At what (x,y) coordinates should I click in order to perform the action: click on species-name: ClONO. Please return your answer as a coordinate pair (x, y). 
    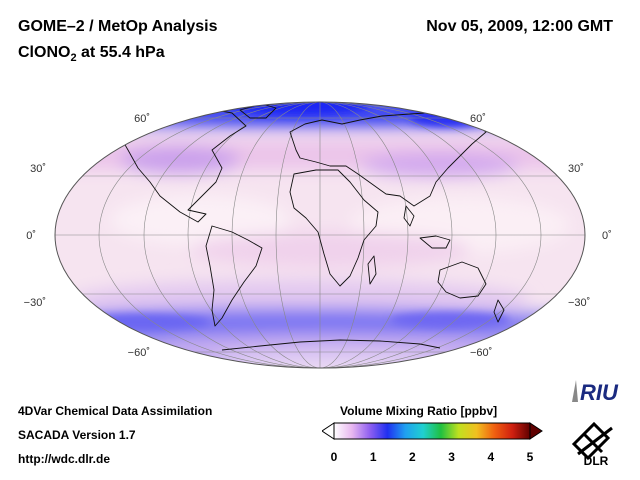
    Looking at the image, I should click on (44, 52).